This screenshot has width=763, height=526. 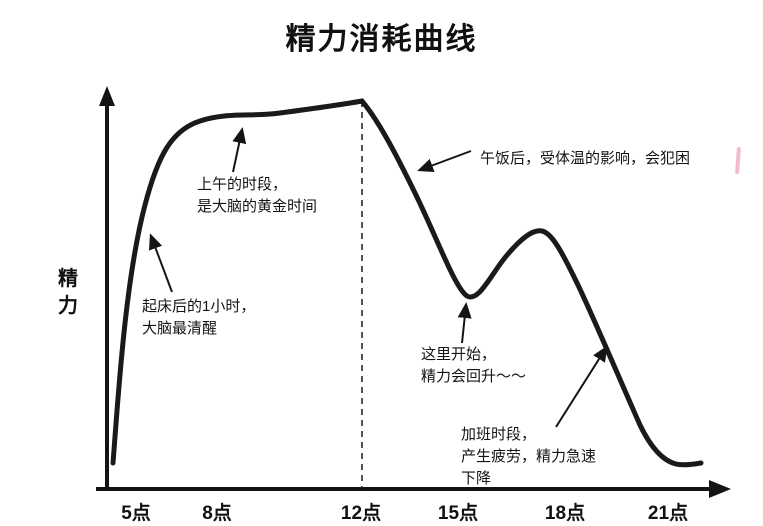 I want to click on x-tick-21: 21点, so click(x=668, y=513).